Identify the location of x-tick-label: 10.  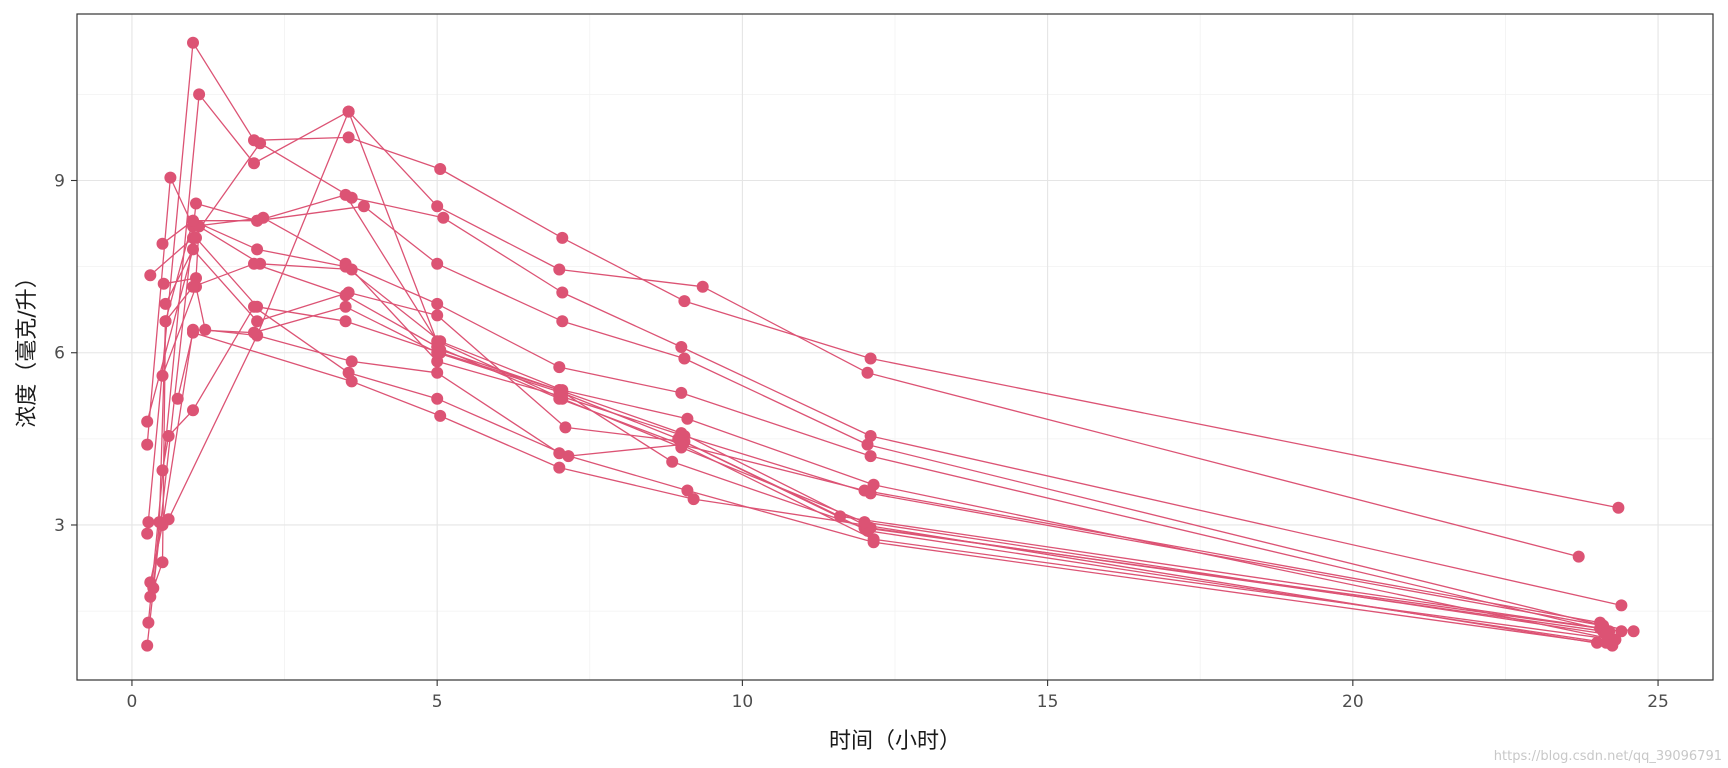
(743, 702).